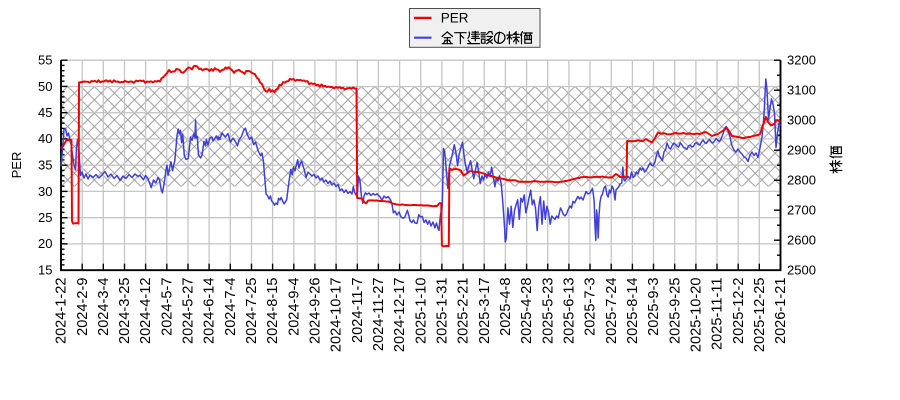 The width and height of the screenshot is (900, 400). What do you see at coordinates (45, 243) in the screenshot?
I see `svg-text: 20` at bounding box center [45, 243].